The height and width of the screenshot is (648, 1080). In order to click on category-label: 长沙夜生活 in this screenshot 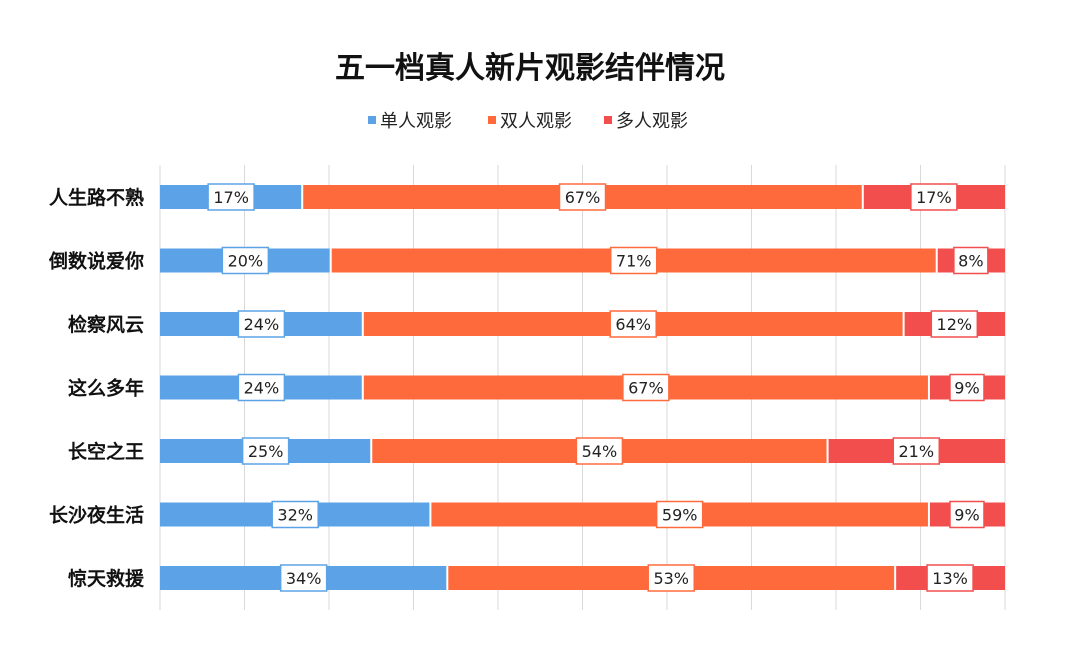, I will do `click(96, 515)`.